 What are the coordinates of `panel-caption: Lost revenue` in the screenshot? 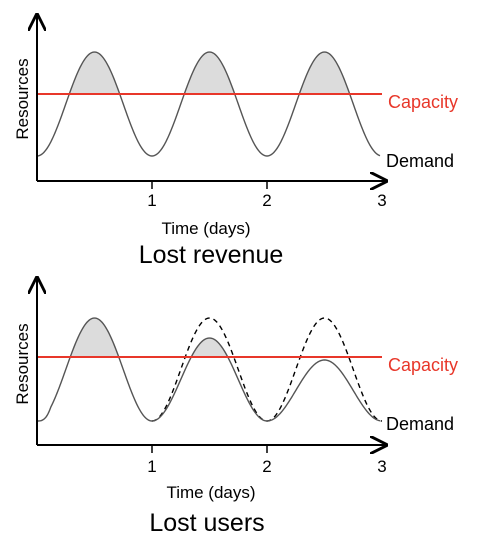 It's located at (211, 255).